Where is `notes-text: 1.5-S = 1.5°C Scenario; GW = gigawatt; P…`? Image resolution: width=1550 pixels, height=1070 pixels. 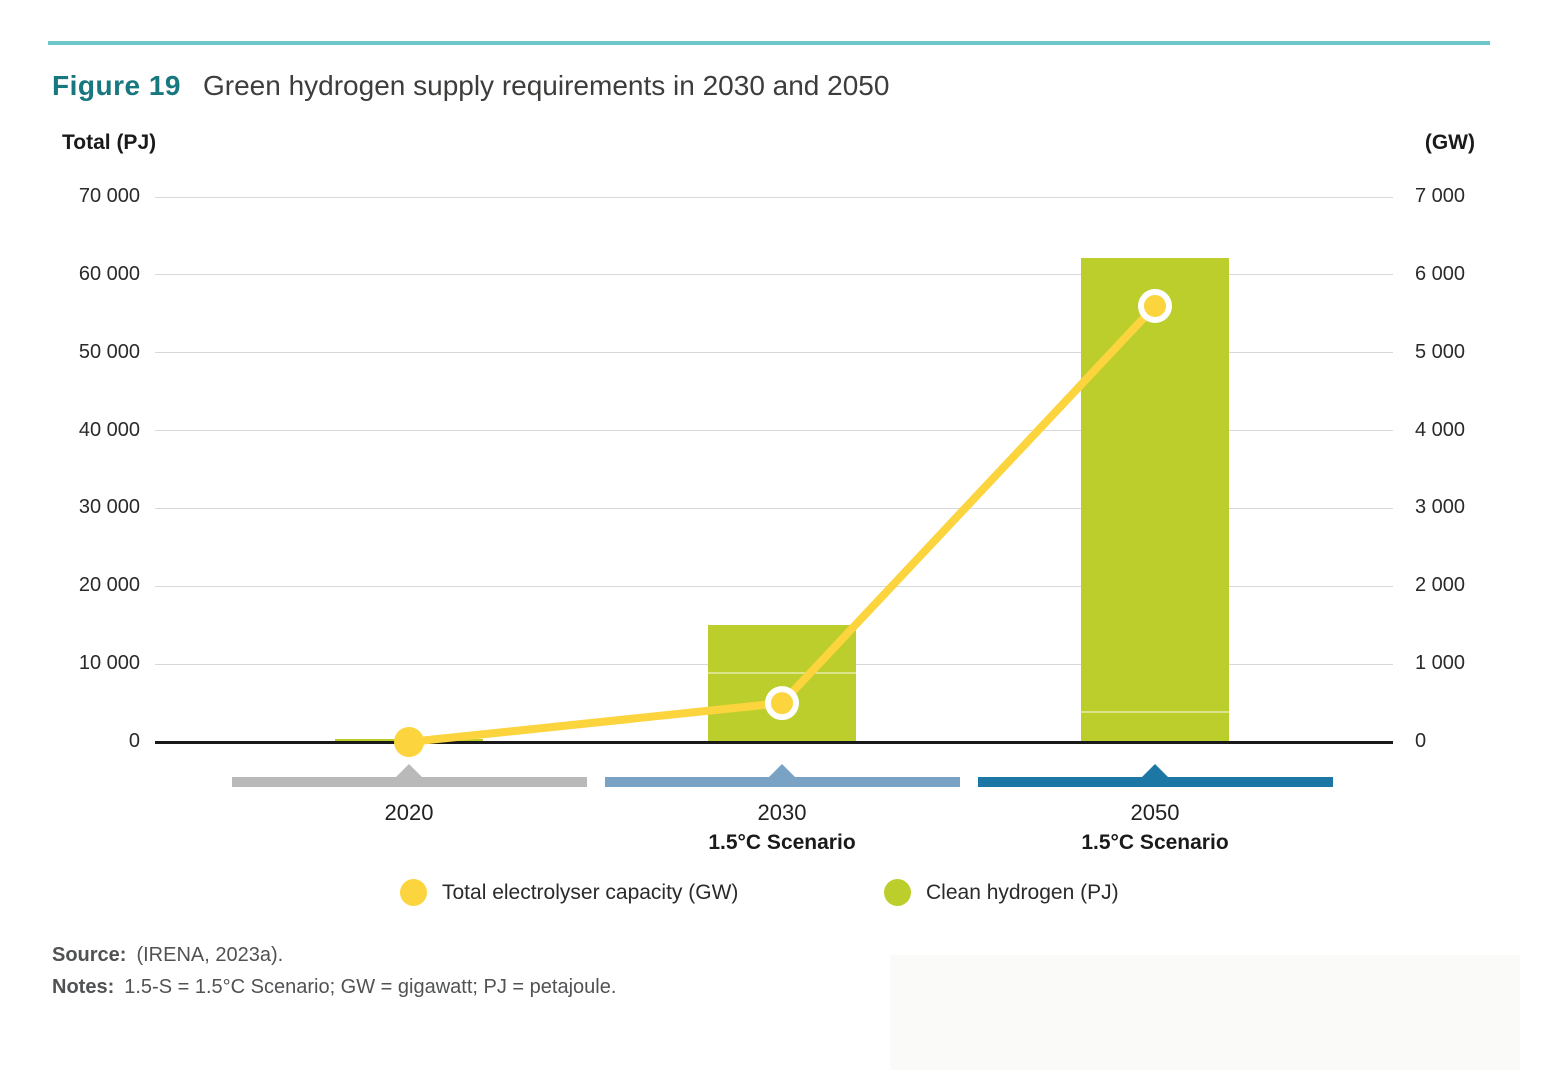 notes-text: 1.5-S = 1.5°C Scenario; GW = gigawatt; P… is located at coordinates (370, 987).